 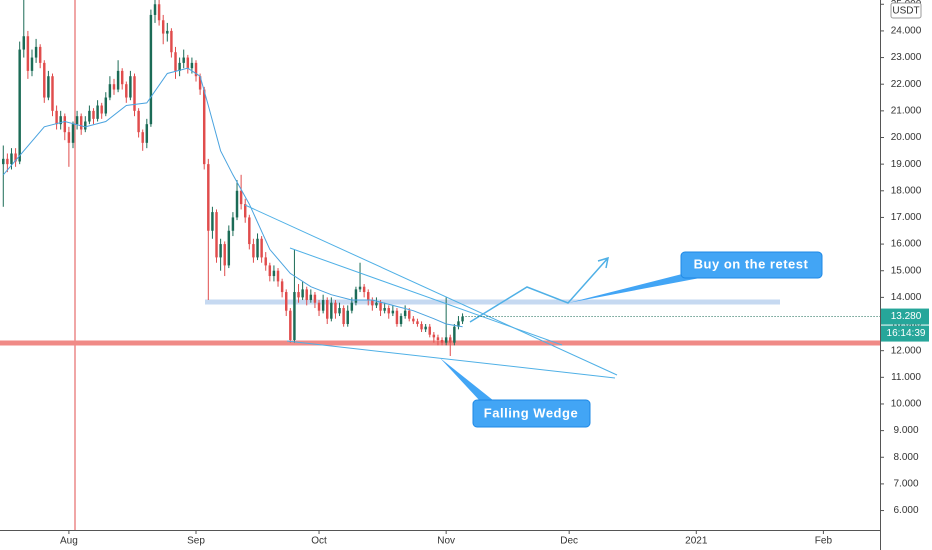 What do you see at coordinates (905, 430) in the screenshot?
I see `y-tick-label: 9.000` at bounding box center [905, 430].